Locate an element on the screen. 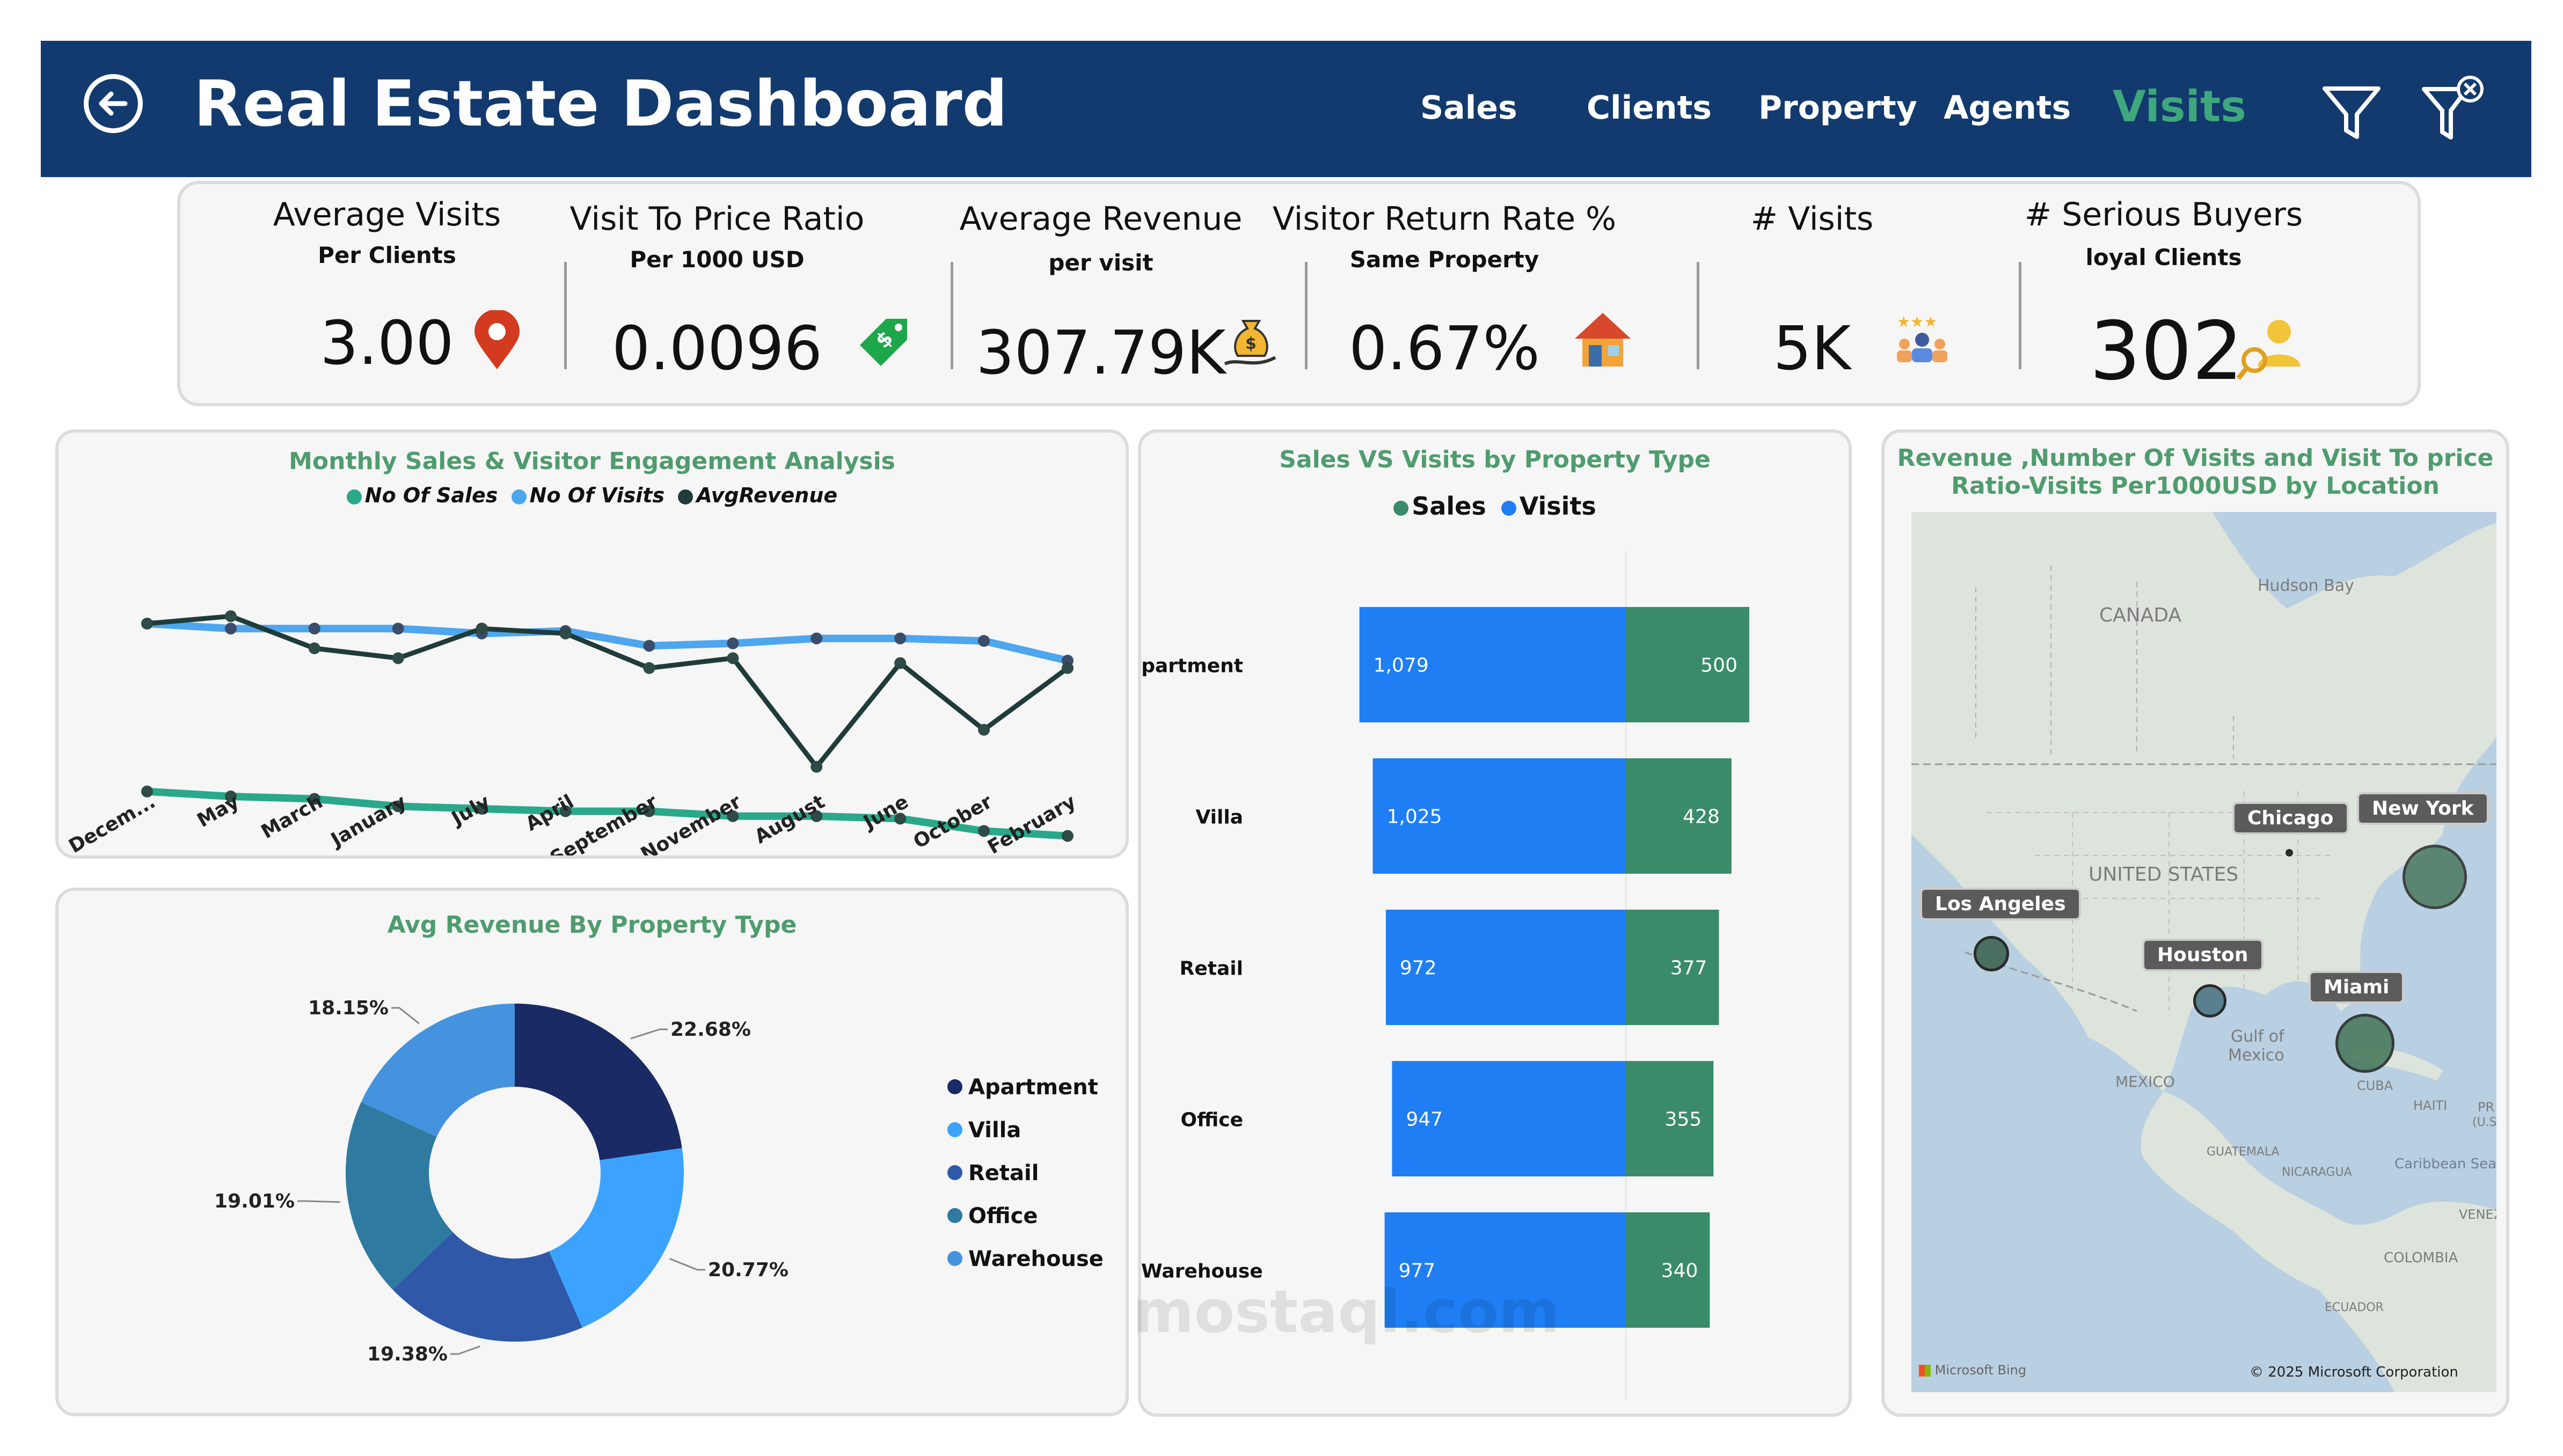 The width and height of the screenshot is (2563, 1456). legend-label: AvgRevenue is located at coordinates (767, 496).